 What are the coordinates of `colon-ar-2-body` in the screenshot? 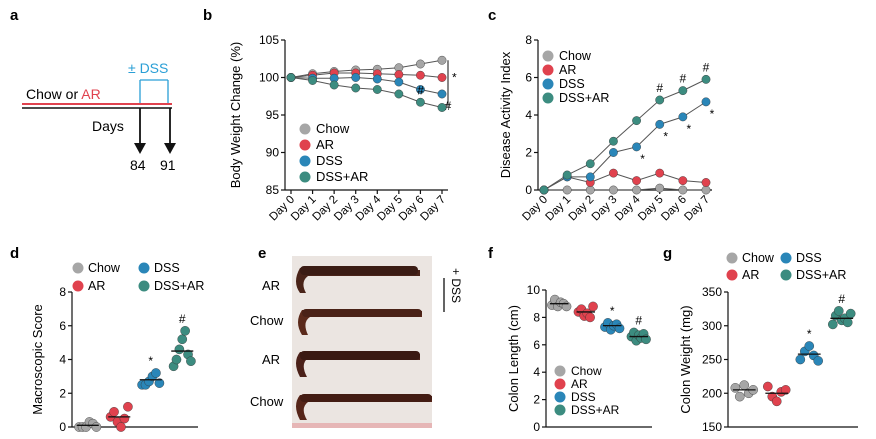 It's located at (360, 355).